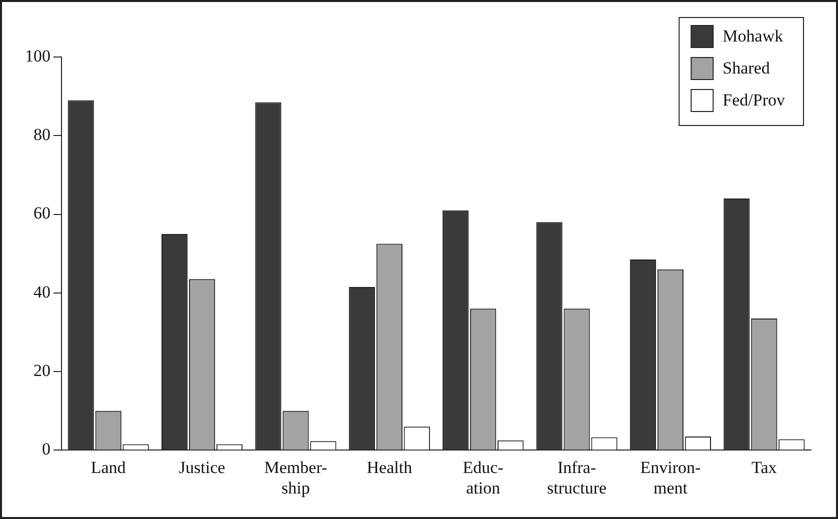 The width and height of the screenshot is (838, 519). What do you see at coordinates (577, 478) in the screenshot?
I see `x-tick-label: Infra- structure` at bounding box center [577, 478].